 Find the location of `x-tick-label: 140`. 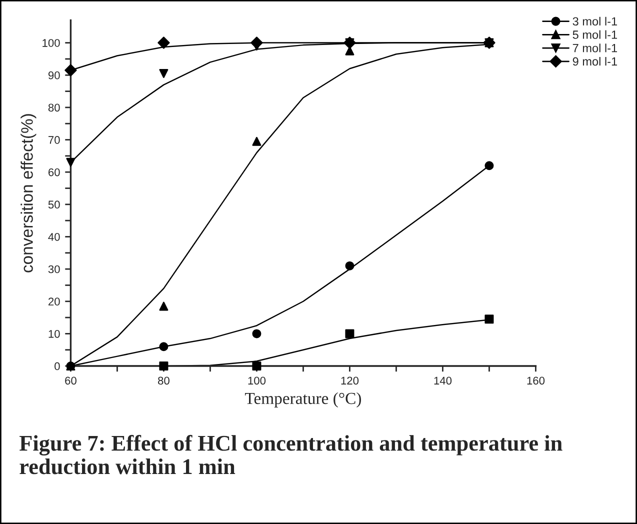

x-tick-label: 140 is located at coordinates (443, 380).